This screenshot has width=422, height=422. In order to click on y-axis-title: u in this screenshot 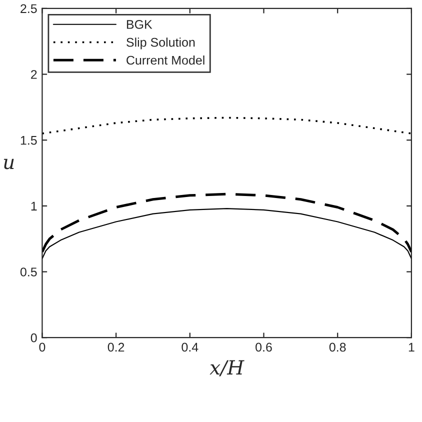, I will do `click(9, 164)`.